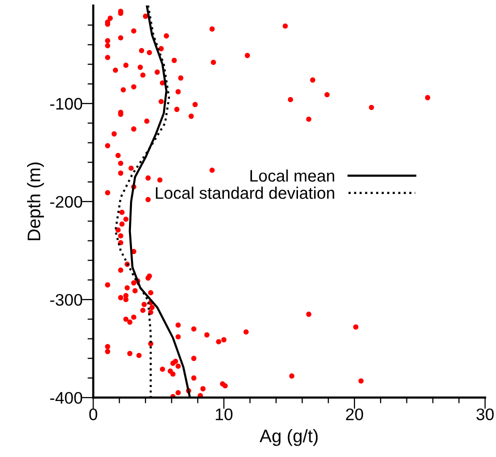 The image size is (496, 457). I want to click on x-tick-label: 30, so click(485, 414).